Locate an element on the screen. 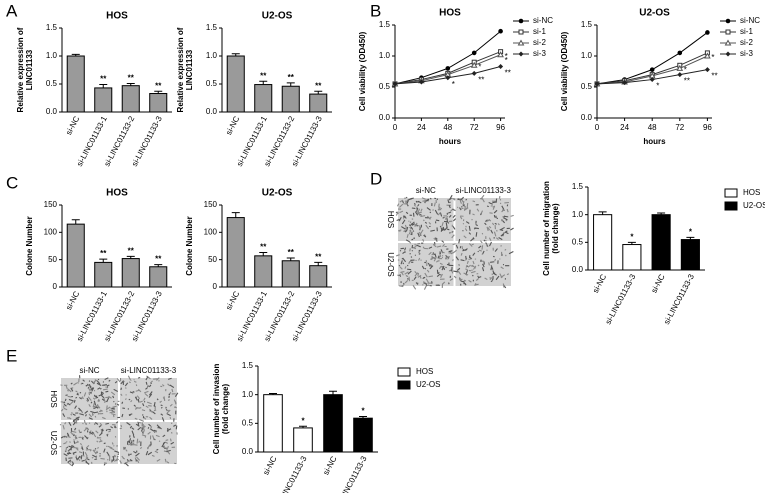 The image size is (765, 493). significance-label: * is located at coordinates (453, 84).